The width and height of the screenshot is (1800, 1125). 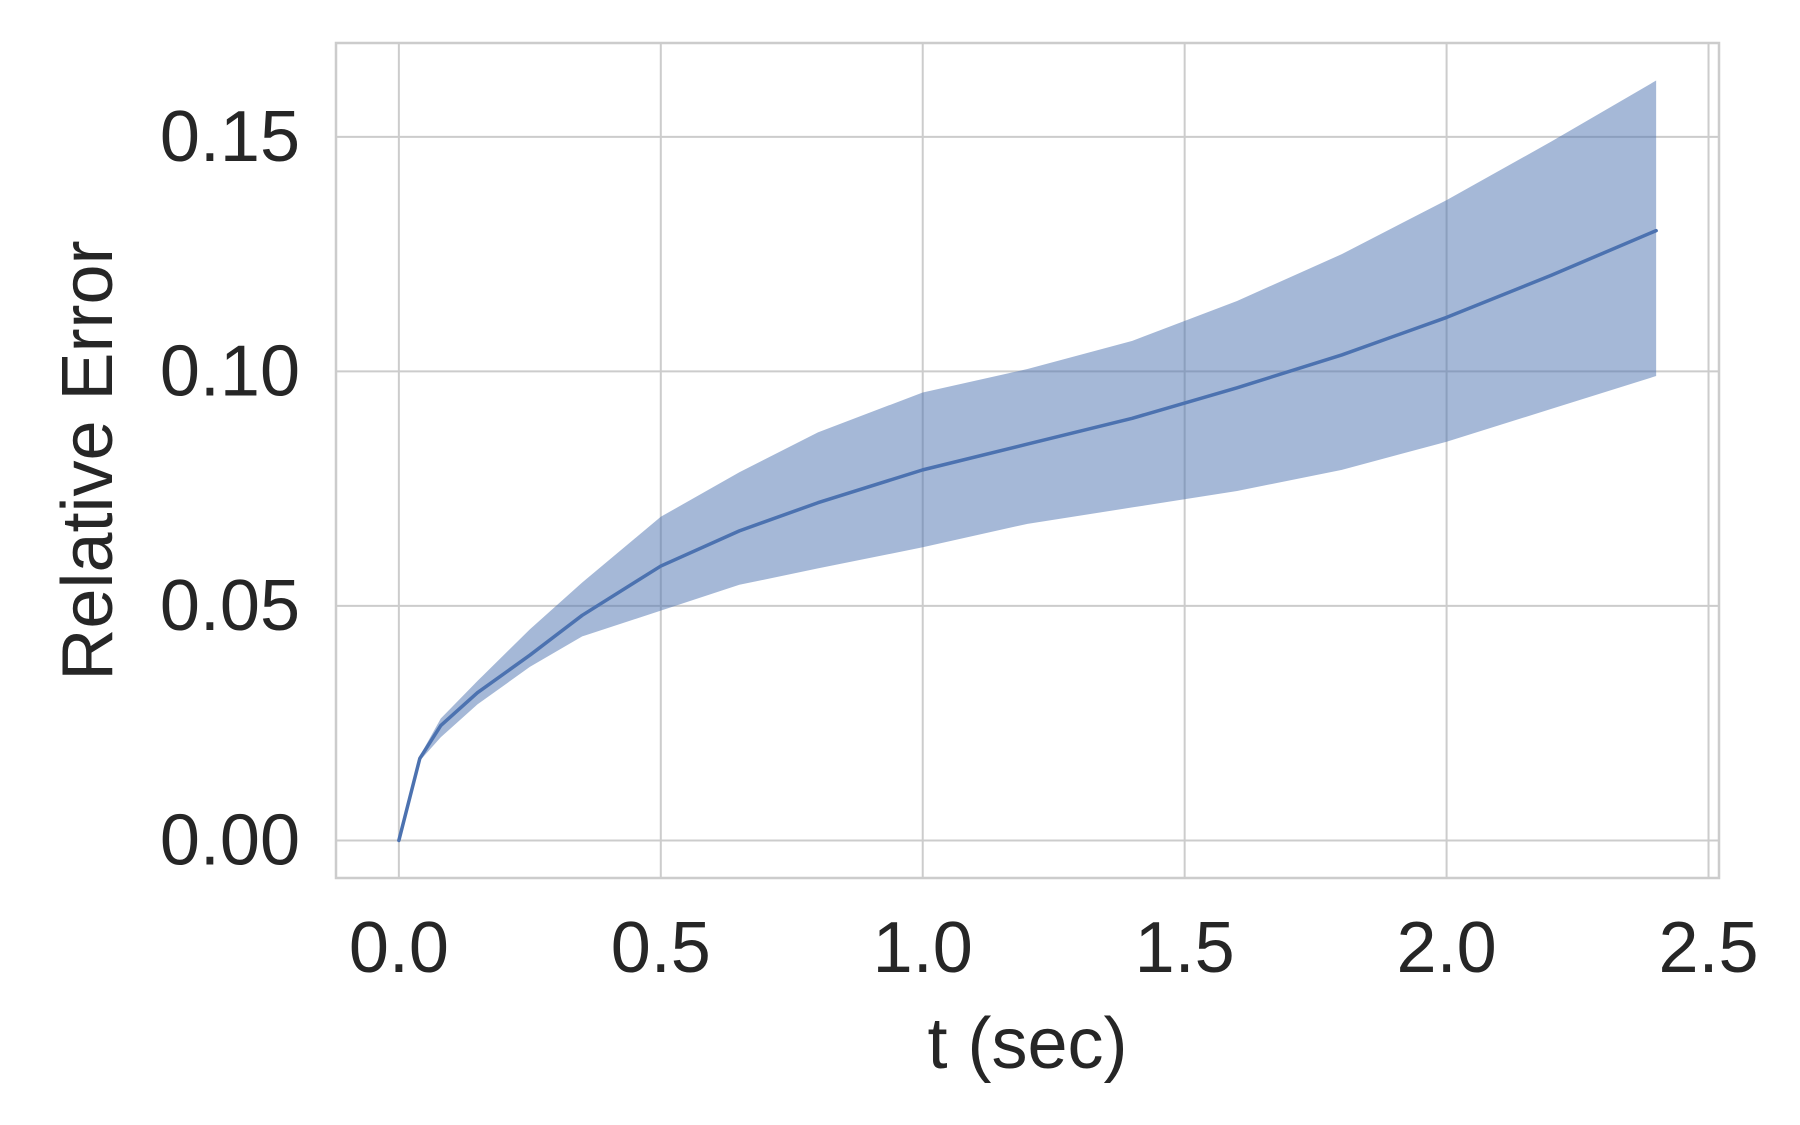 What do you see at coordinates (1447, 948) in the screenshot?
I see `x-tick-label-2.0: 2.0` at bounding box center [1447, 948].